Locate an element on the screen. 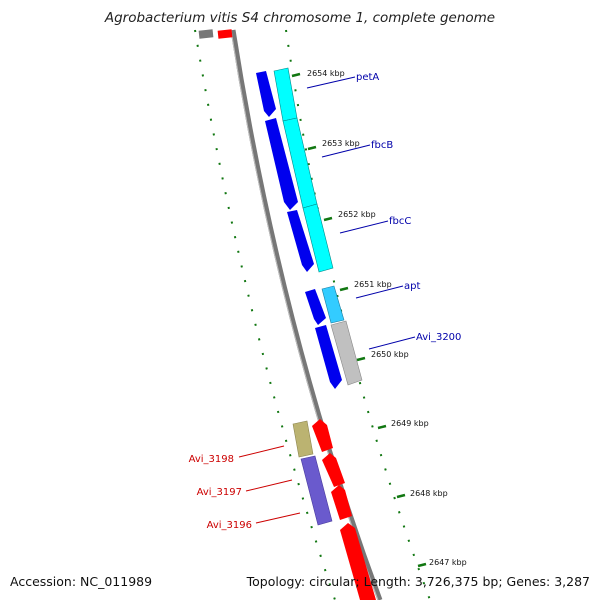 Image resolution: width=600 pixels, height=600 pixels. gene-label-fbcB: fbcB is located at coordinates (382, 145).